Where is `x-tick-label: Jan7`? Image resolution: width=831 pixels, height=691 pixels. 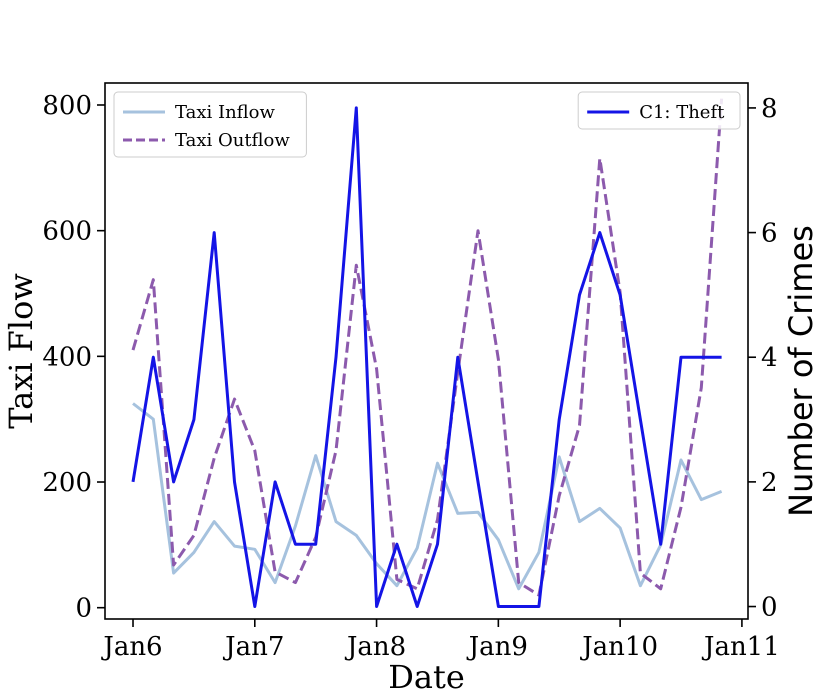 x-tick-label: Jan7 is located at coordinates (253, 647).